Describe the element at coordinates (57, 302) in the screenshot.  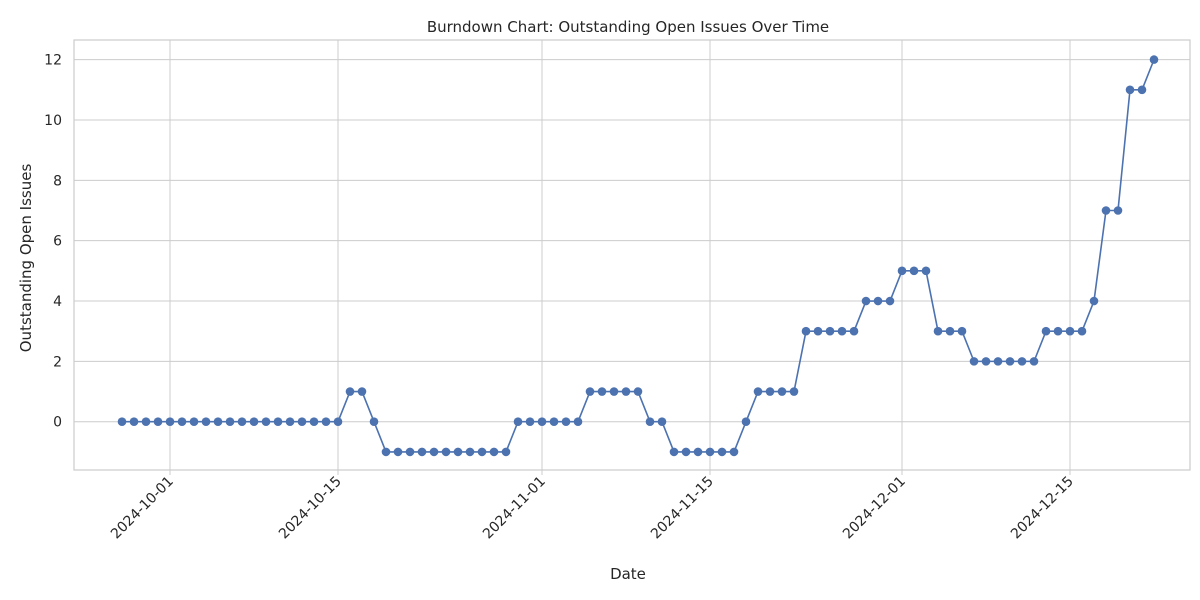
I see `y-tick-label: 4` at that location.